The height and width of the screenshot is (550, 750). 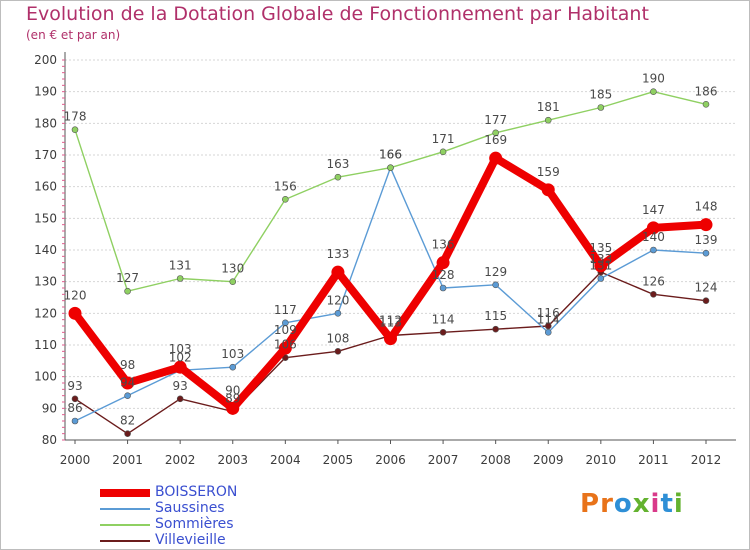 What do you see at coordinates (601, 460) in the screenshot?
I see `x-tick-label: 2010` at bounding box center [601, 460].